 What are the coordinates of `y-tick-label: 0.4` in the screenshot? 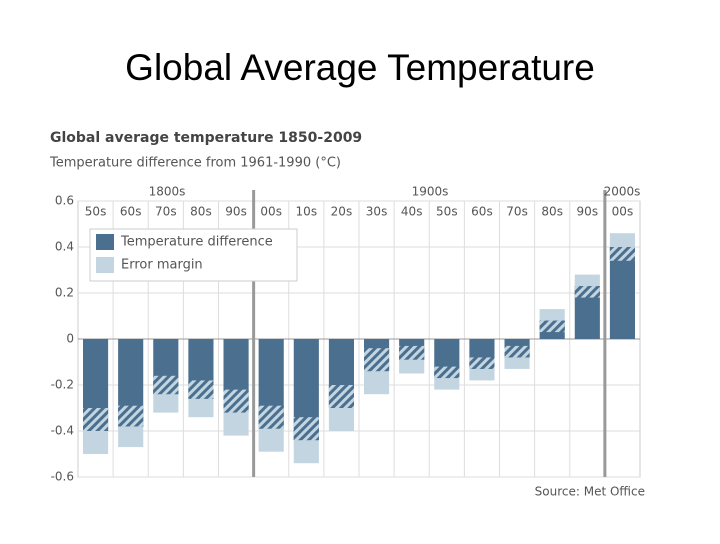 It's located at (64, 247).